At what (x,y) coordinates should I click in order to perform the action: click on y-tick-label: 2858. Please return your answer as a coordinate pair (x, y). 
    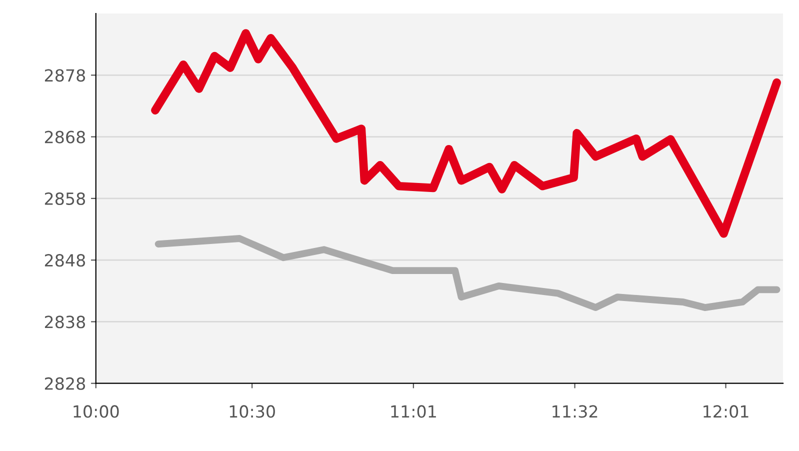
    Looking at the image, I should click on (65, 199).